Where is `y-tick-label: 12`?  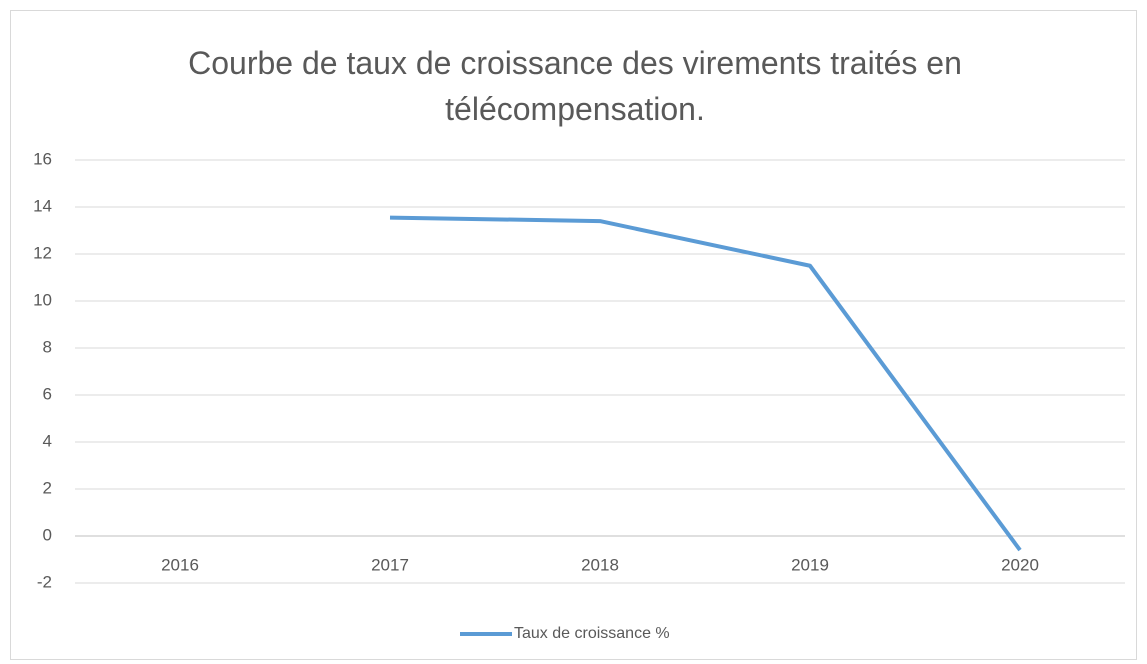 y-tick-label: 12 is located at coordinates (42, 252).